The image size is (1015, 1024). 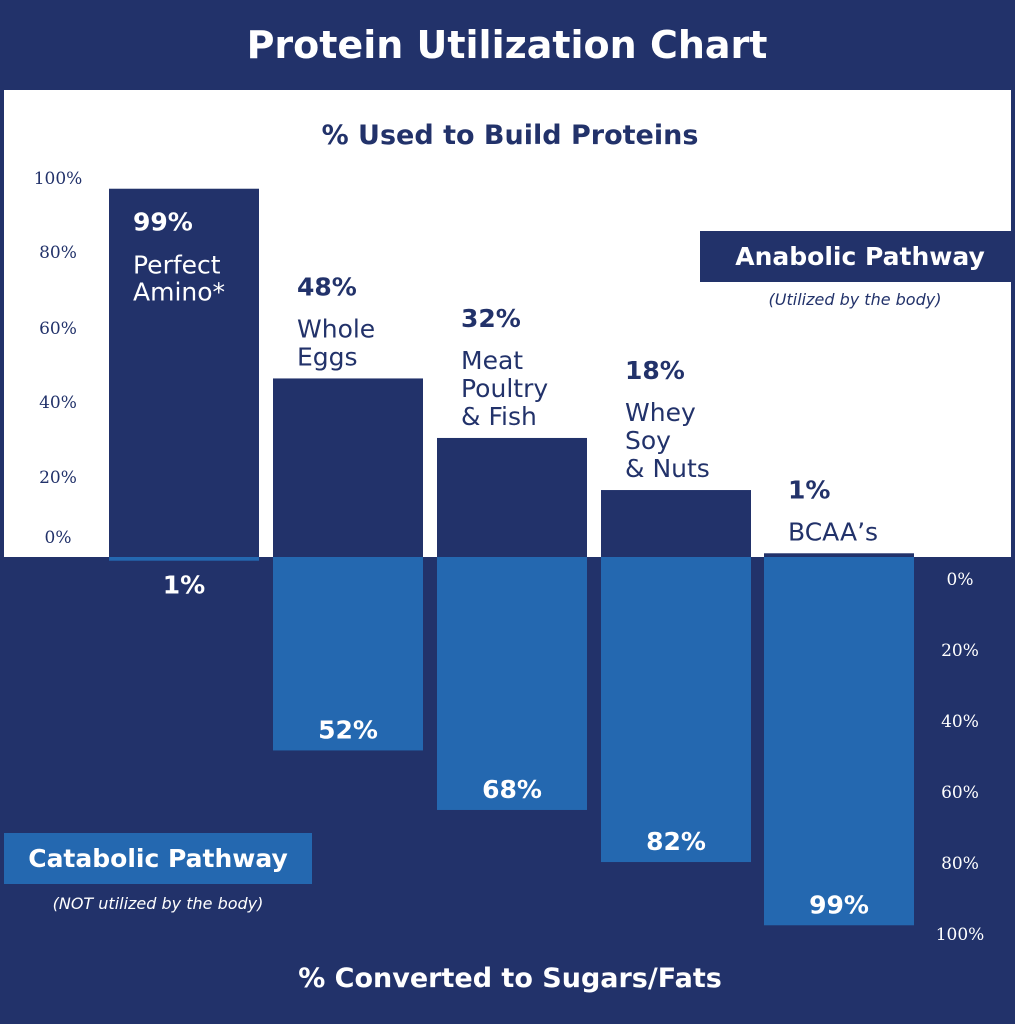 I want to click on category-label: BCAA’s, so click(x=833, y=531).